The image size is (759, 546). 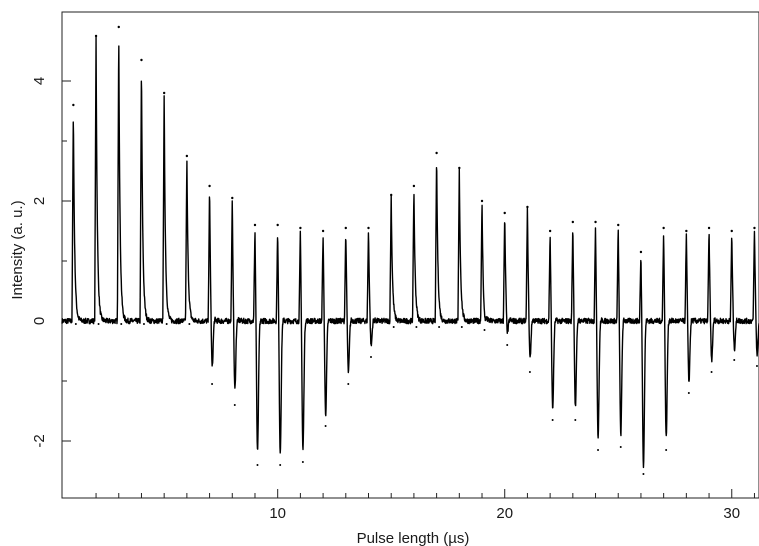 I want to click on y-tick-label: 2, so click(x=39, y=201).